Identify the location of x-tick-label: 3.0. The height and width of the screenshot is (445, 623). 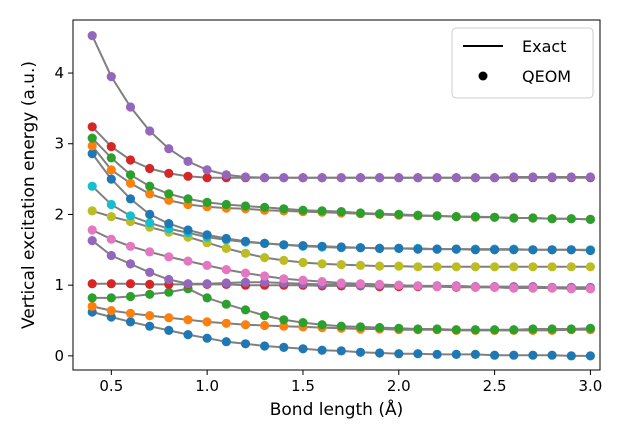
(590, 386).